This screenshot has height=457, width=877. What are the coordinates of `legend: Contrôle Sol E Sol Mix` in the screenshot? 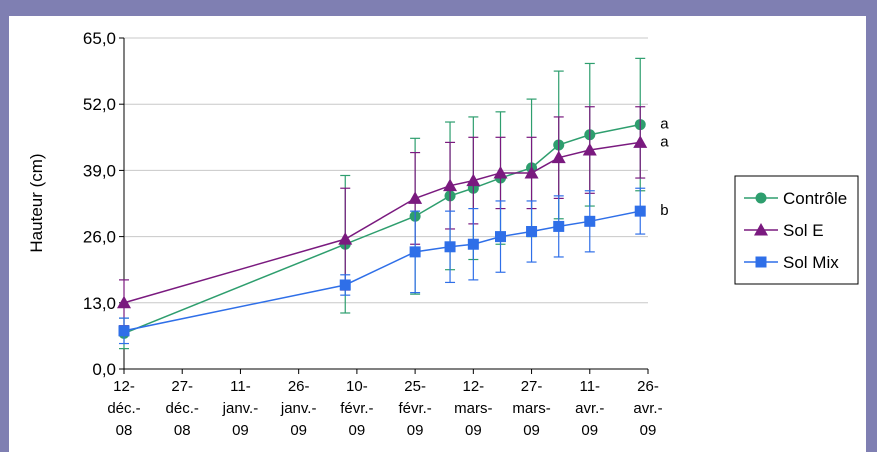 It's located at (796, 230).